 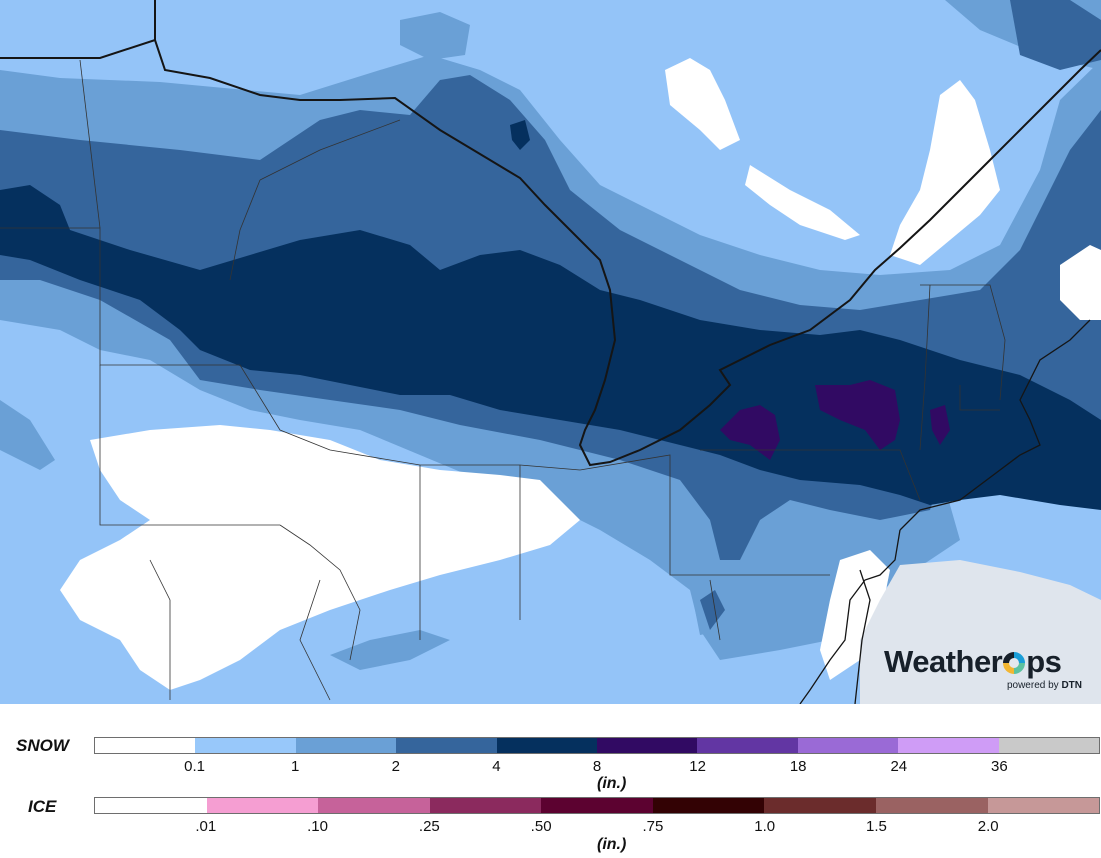 I want to click on powered-by-dtn: powered by DTN, so click(x=1044, y=685).